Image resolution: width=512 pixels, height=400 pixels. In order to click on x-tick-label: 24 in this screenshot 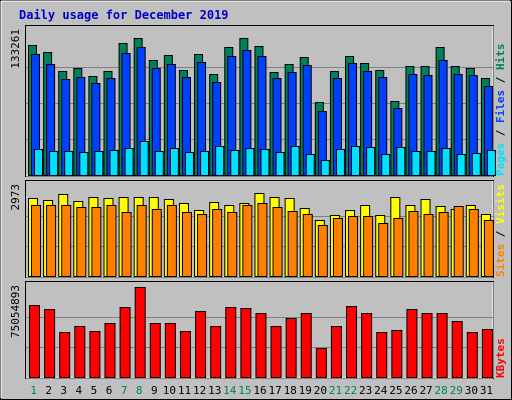, I will do `click(381, 390)`.